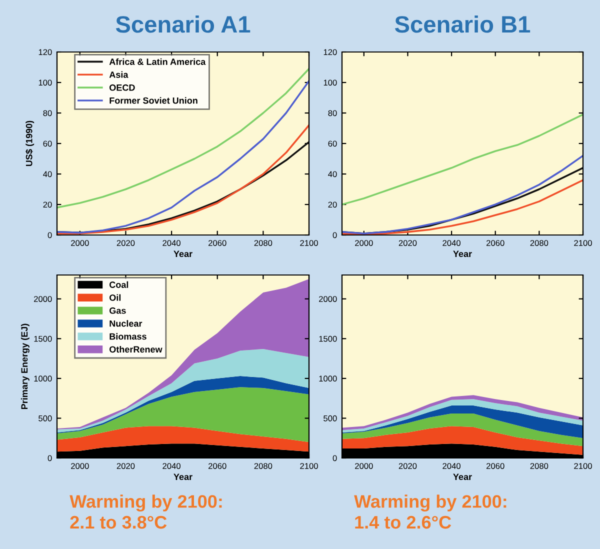 The width and height of the screenshot is (600, 549). Describe the element at coordinates (430, 511) in the screenshot. I see `text: Warming by 2100: 1.4 to 2.6°C` at that location.